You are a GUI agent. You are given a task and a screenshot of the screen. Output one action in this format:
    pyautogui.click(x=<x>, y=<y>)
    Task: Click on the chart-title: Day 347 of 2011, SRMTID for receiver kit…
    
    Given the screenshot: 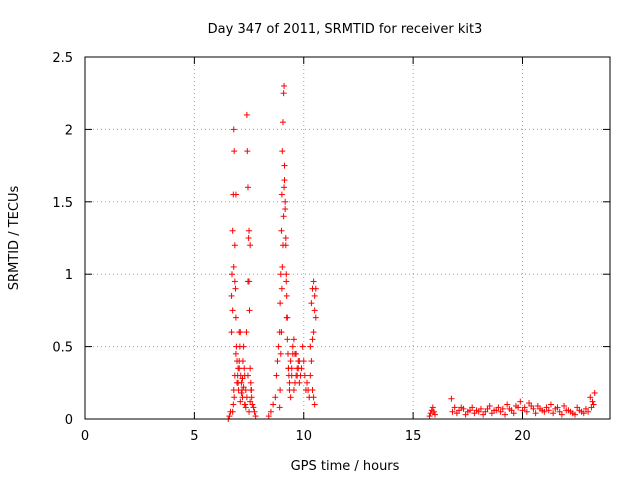 What is the action you would take?
    pyautogui.click(x=345, y=29)
    